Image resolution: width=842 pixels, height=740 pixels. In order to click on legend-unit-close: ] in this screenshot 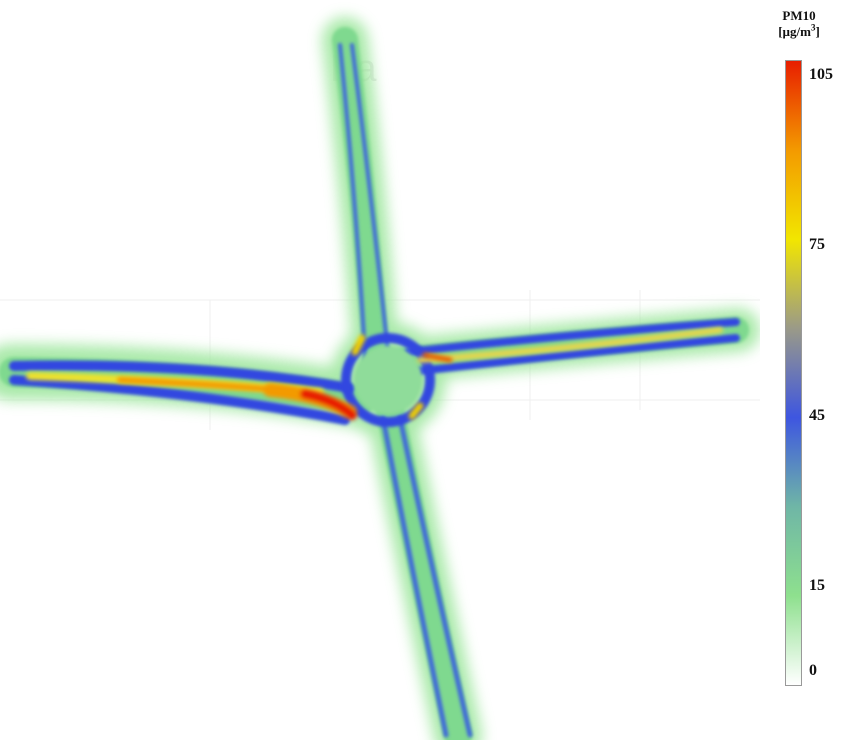, I will do `click(817, 31)`.